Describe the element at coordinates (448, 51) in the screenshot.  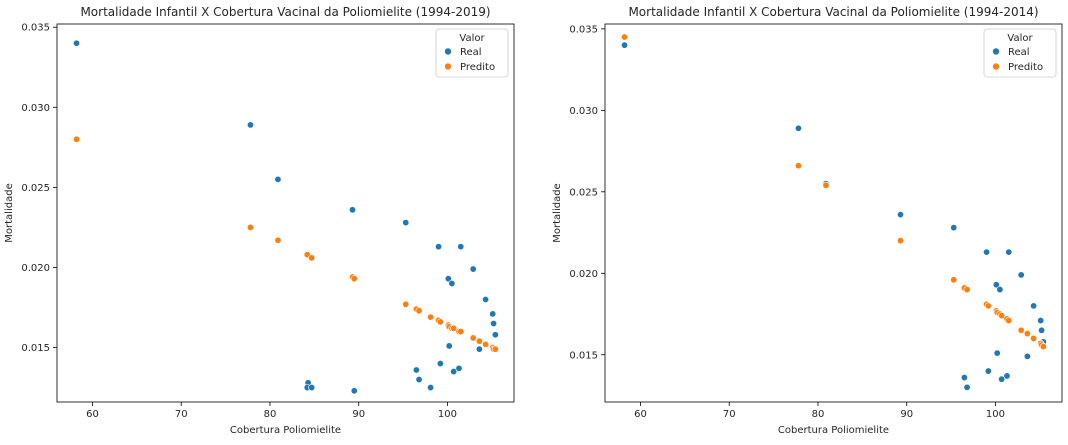
I see `legend-marker-real` at that location.